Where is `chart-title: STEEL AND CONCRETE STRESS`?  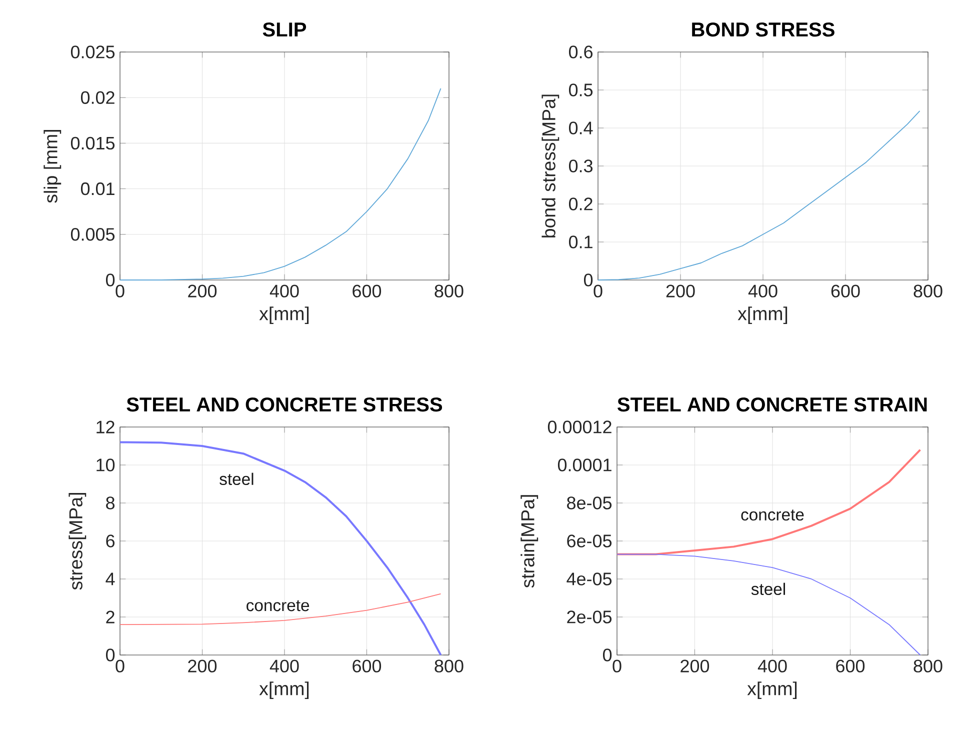
chart-title: STEEL AND CONCRETE STRESS is located at coordinates (284, 404).